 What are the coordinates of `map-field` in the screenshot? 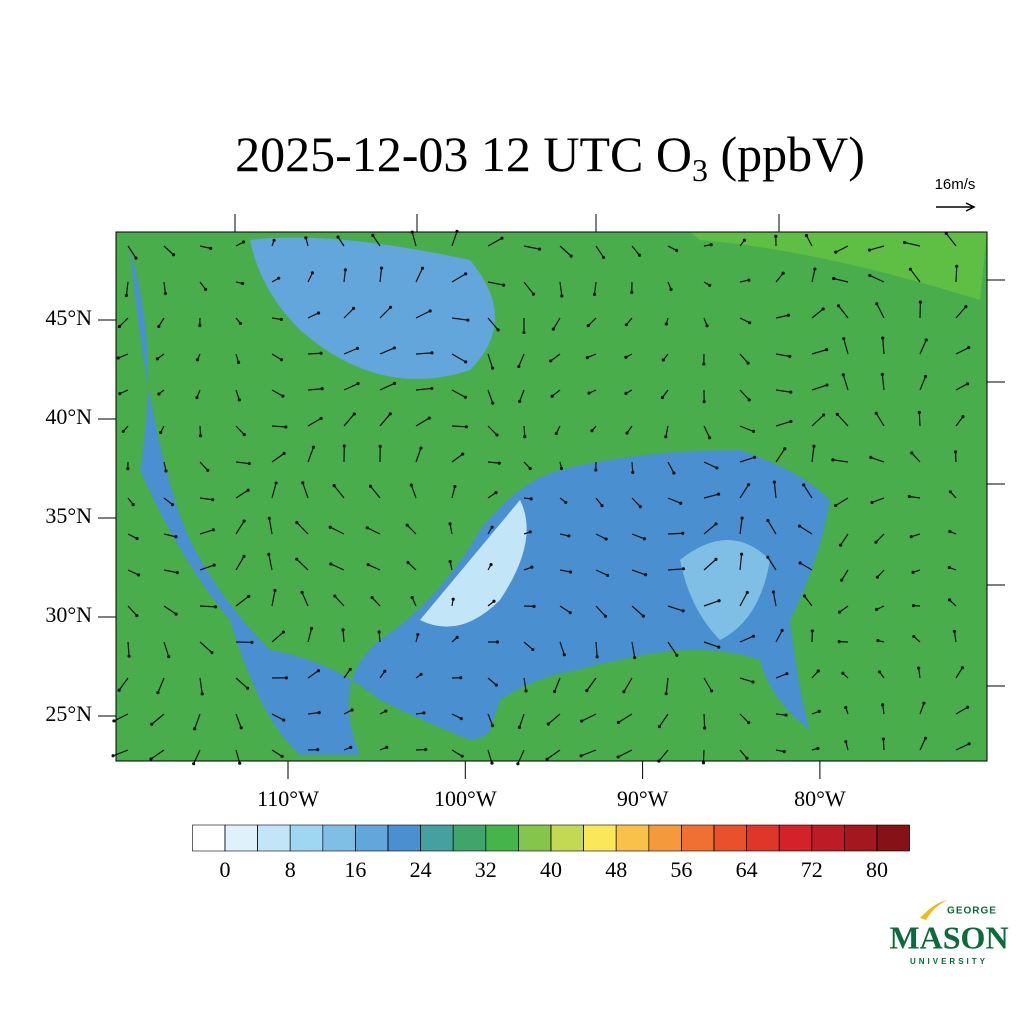 It's located at (838, 266).